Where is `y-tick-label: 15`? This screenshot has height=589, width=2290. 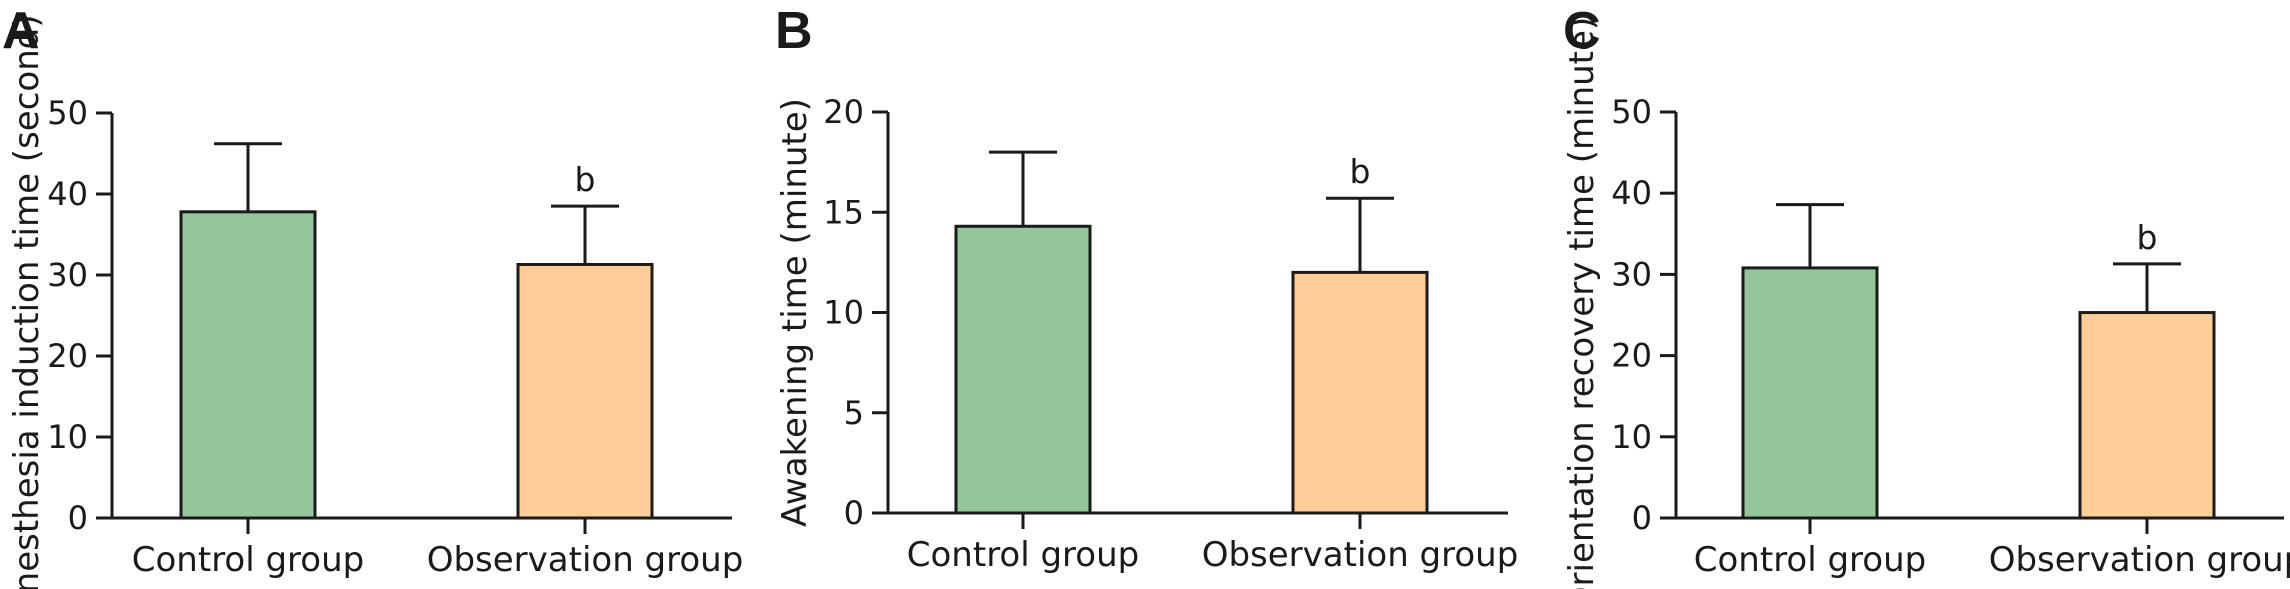
y-tick-label: 15 is located at coordinates (843, 212).